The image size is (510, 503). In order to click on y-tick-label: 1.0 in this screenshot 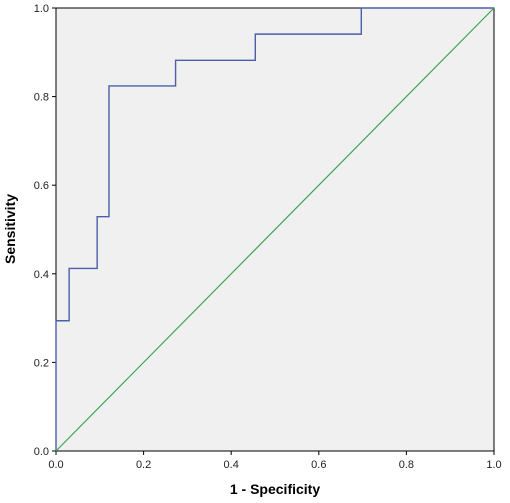, I will do `click(41, 9)`.